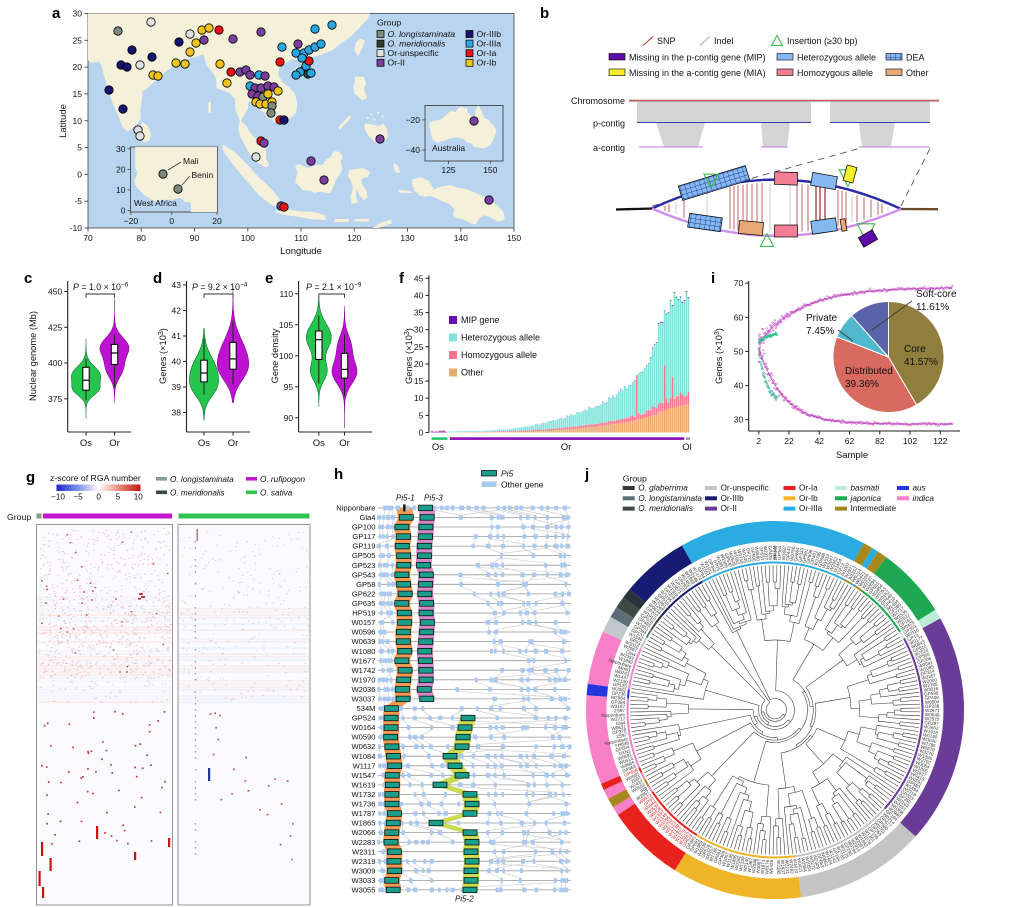  What do you see at coordinates (500, 338) in the screenshot?
I see `svg-text: Heterozygous allele` at bounding box center [500, 338].